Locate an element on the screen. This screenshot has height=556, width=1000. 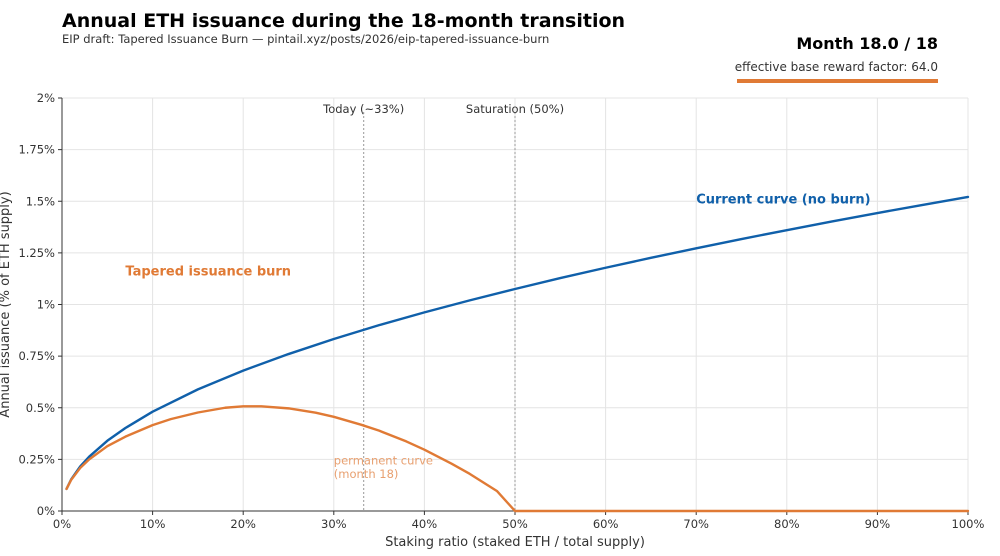
reference-line-label: Today (~33%) is located at coordinates (363, 109).